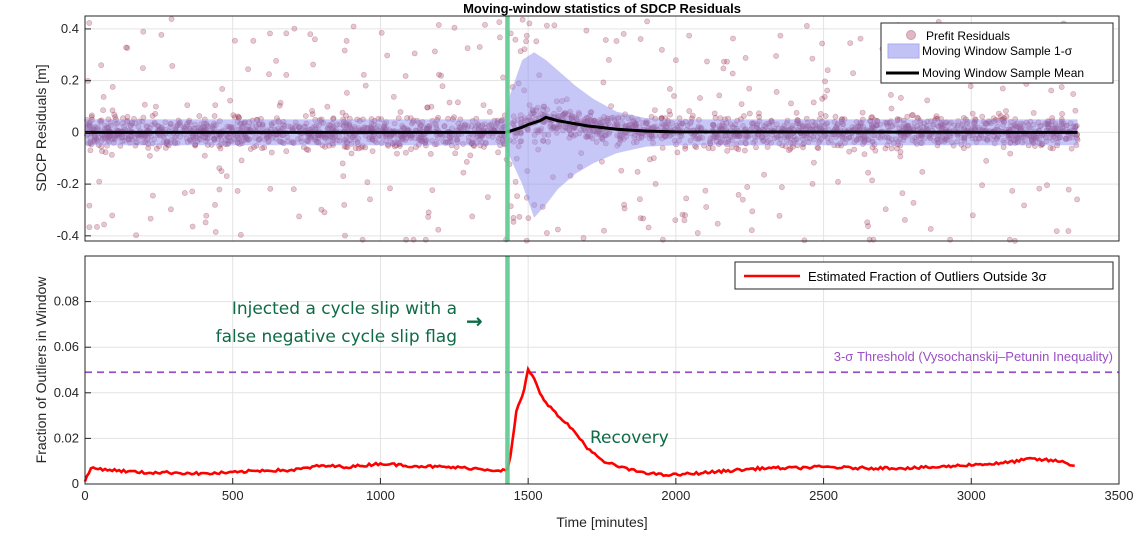 Image resolution: width=1142 pixels, height=539 pixels. I want to click on x-tick-label: 1000, so click(380, 495).